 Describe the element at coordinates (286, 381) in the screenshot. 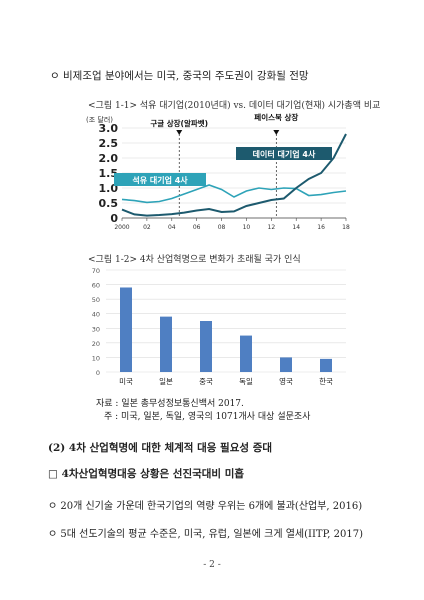

I see `category-label: 영국` at that location.